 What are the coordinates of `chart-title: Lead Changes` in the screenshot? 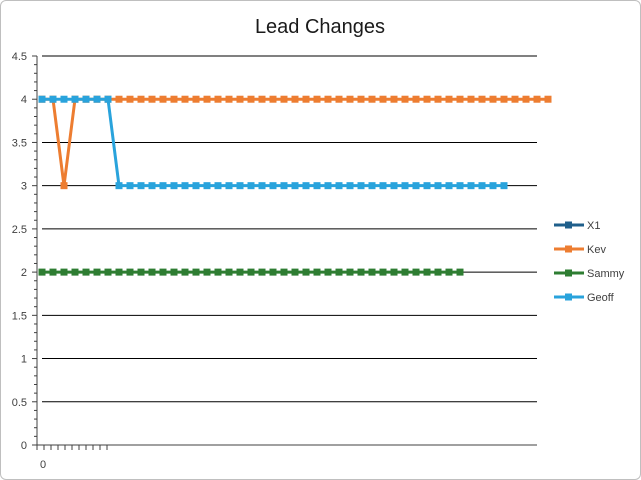 It's located at (320, 27).